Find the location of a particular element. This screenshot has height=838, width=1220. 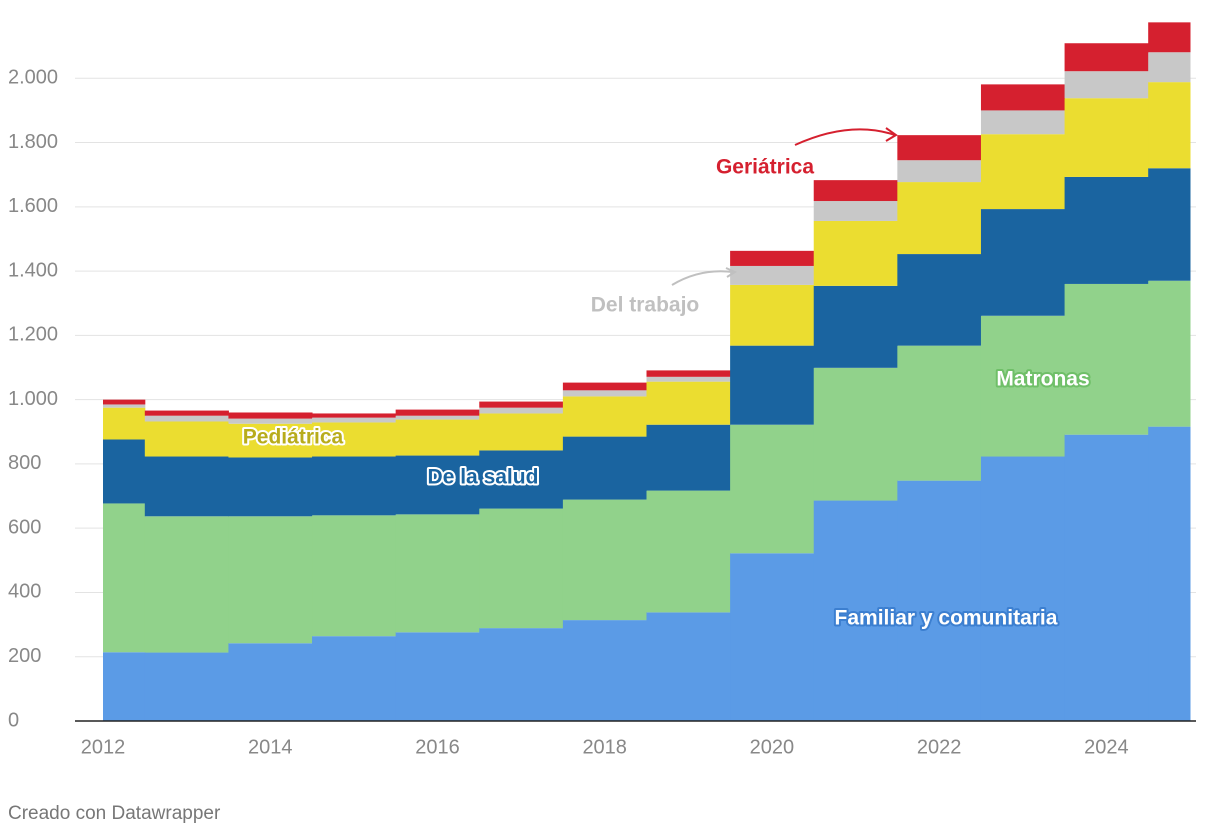

annotation-arrow is located at coordinates (845, 137).